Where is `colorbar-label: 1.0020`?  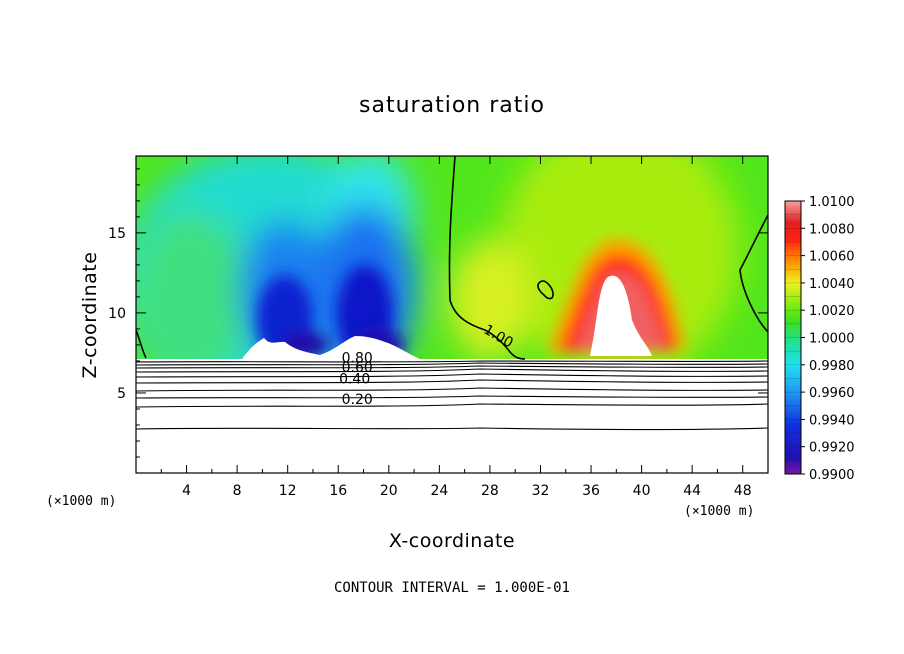 colorbar-label: 1.0020 is located at coordinates (832, 311).